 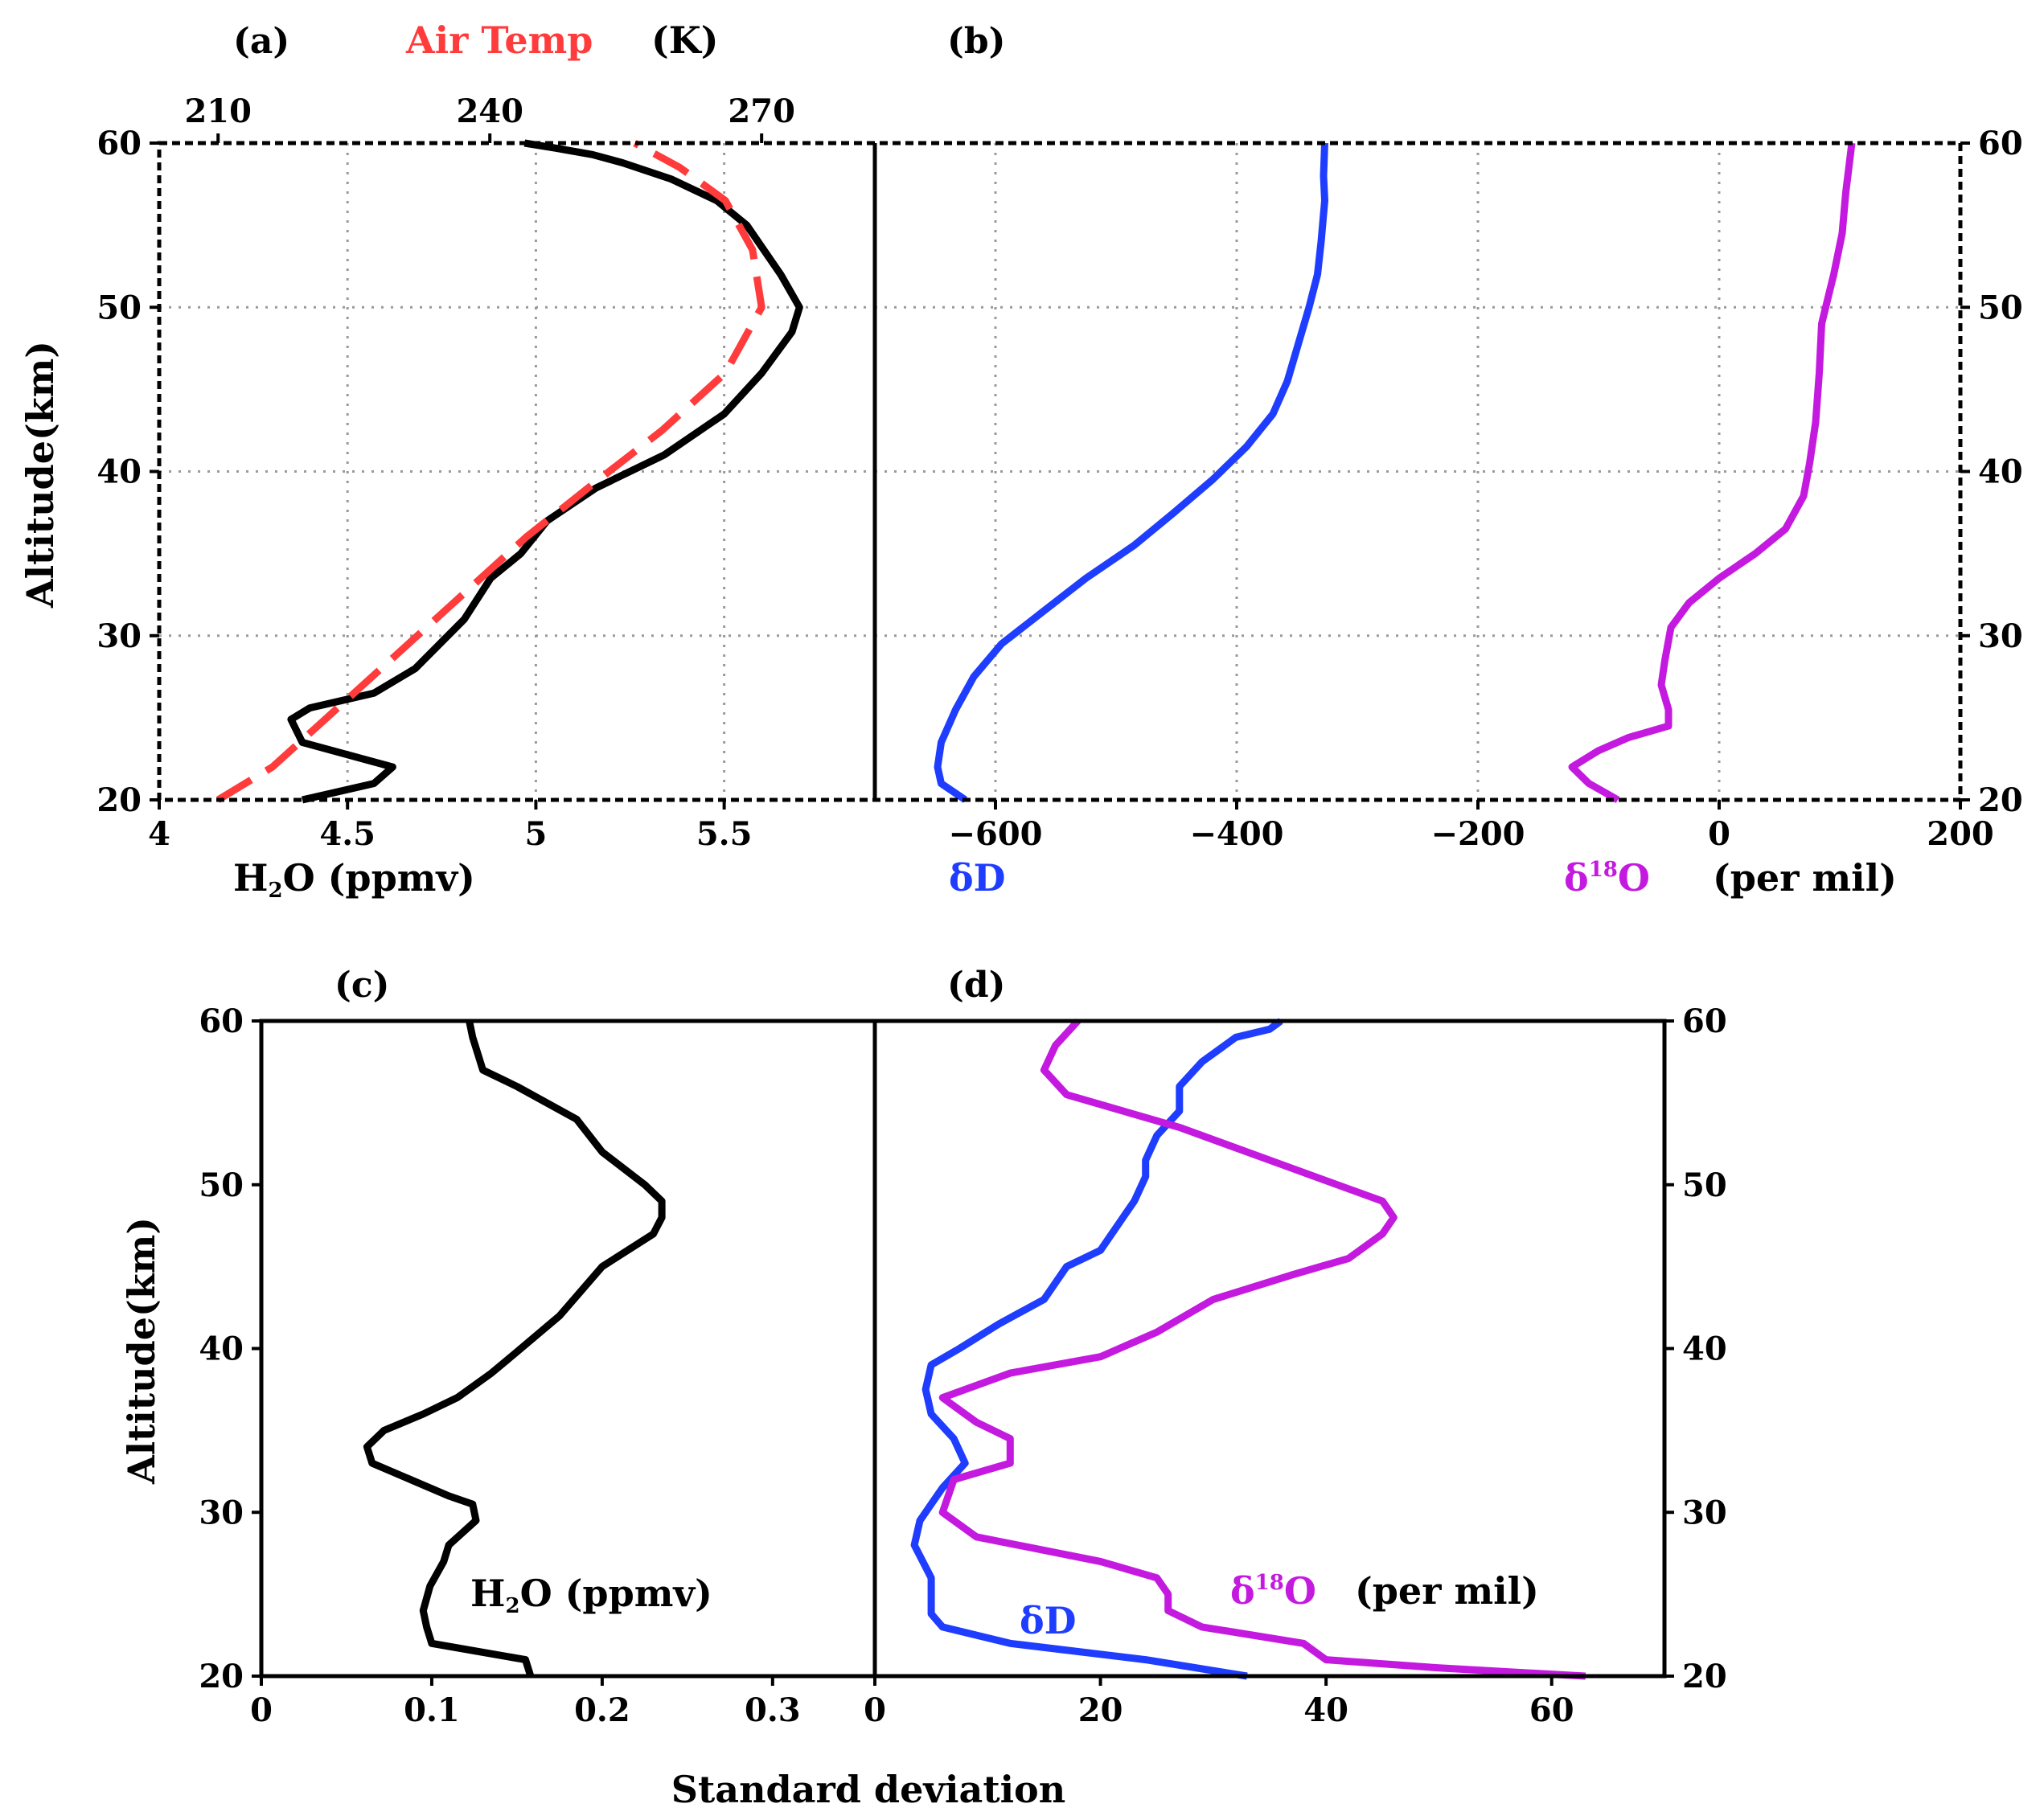 What do you see at coordinates (1100, 1710) in the screenshot?
I see `panel-d-xtick-label-1: 20` at bounding box center [1100, 1710].